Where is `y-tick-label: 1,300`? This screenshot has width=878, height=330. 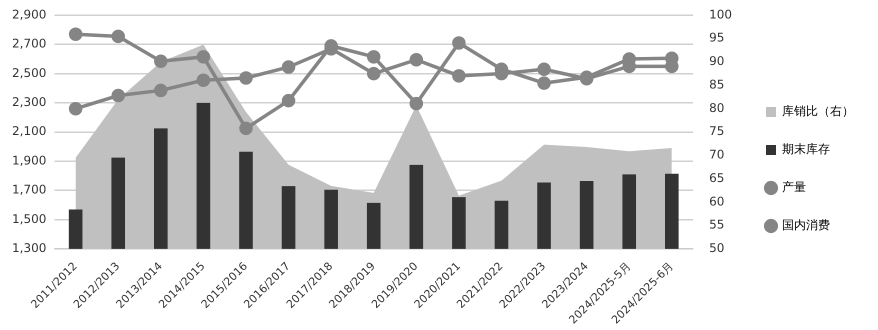 y-tick-label: 1,300 is located at coordinates (29, 248).